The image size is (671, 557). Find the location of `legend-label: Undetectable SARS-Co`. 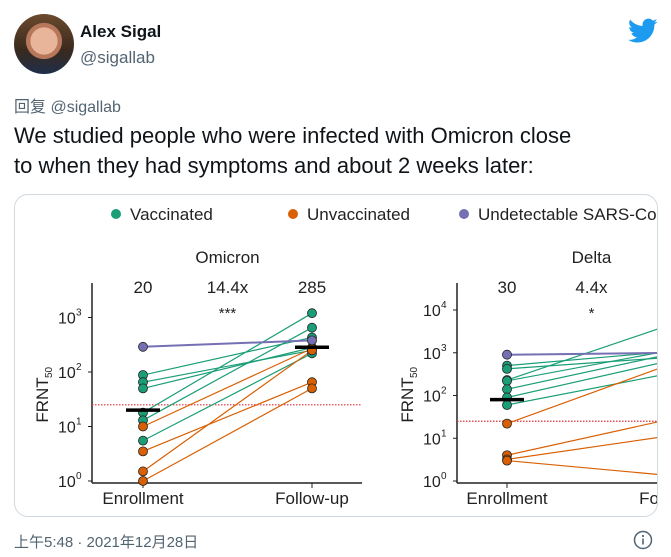

legend-label: Undetectable SARS-Co is located at coordinates (567, 214).